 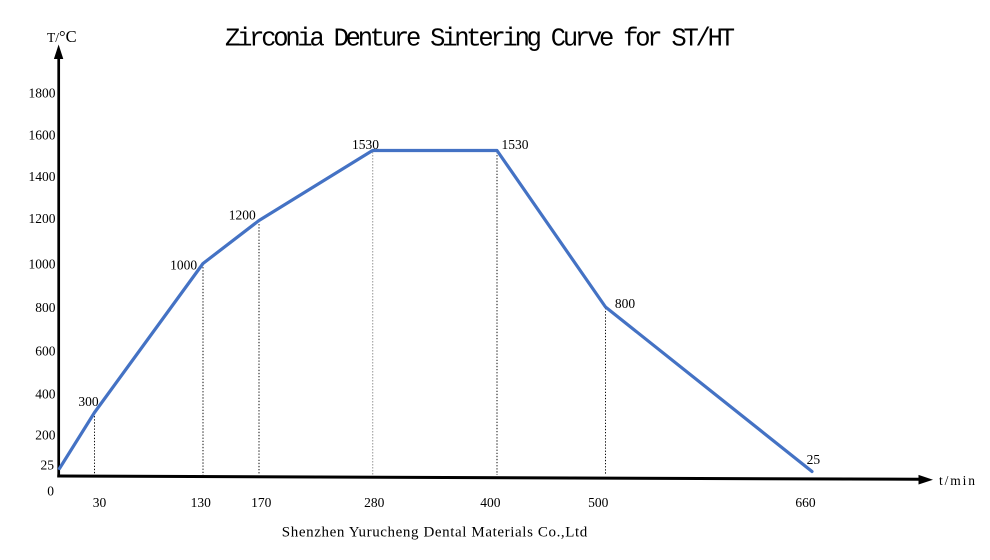 What do you see at coordinates (805, 502) in the screenshot?
I see `svg-text: 660` at bounding box center [805, 502].